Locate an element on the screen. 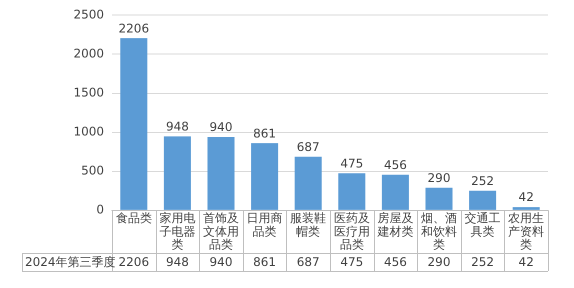  data-label: 2206 is located at coordinates (134, 28).